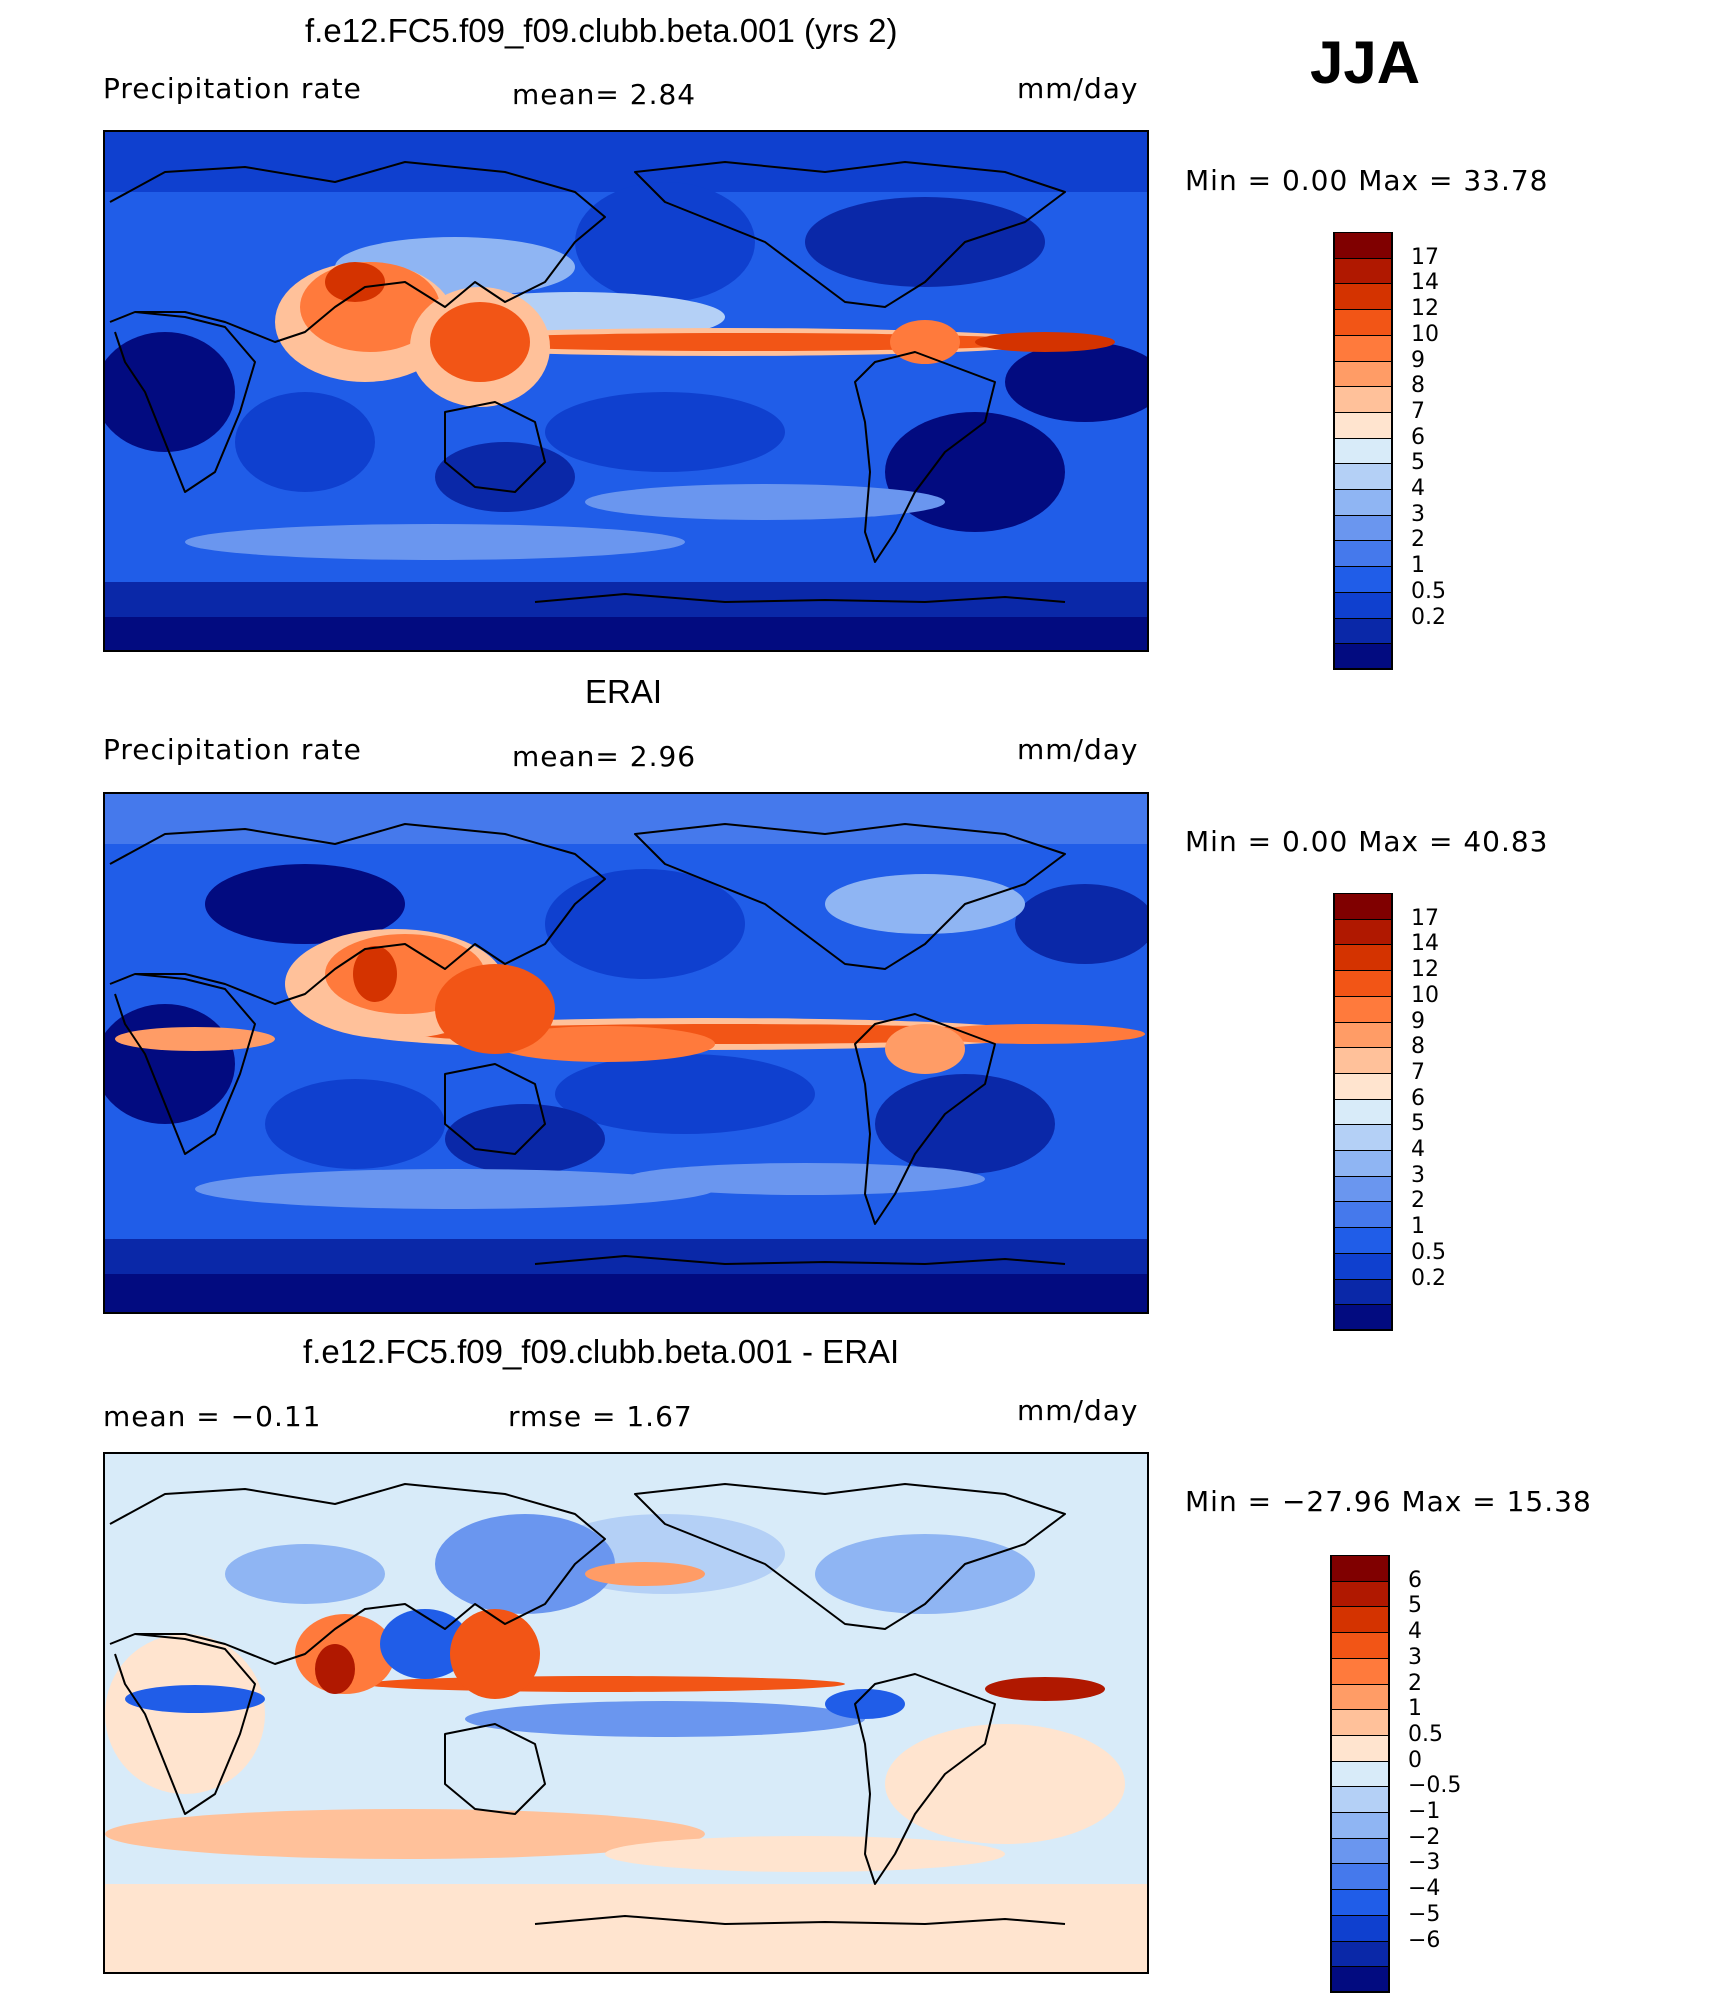  I want to click on panel-title-obs: ERAI, so click(624, 691).